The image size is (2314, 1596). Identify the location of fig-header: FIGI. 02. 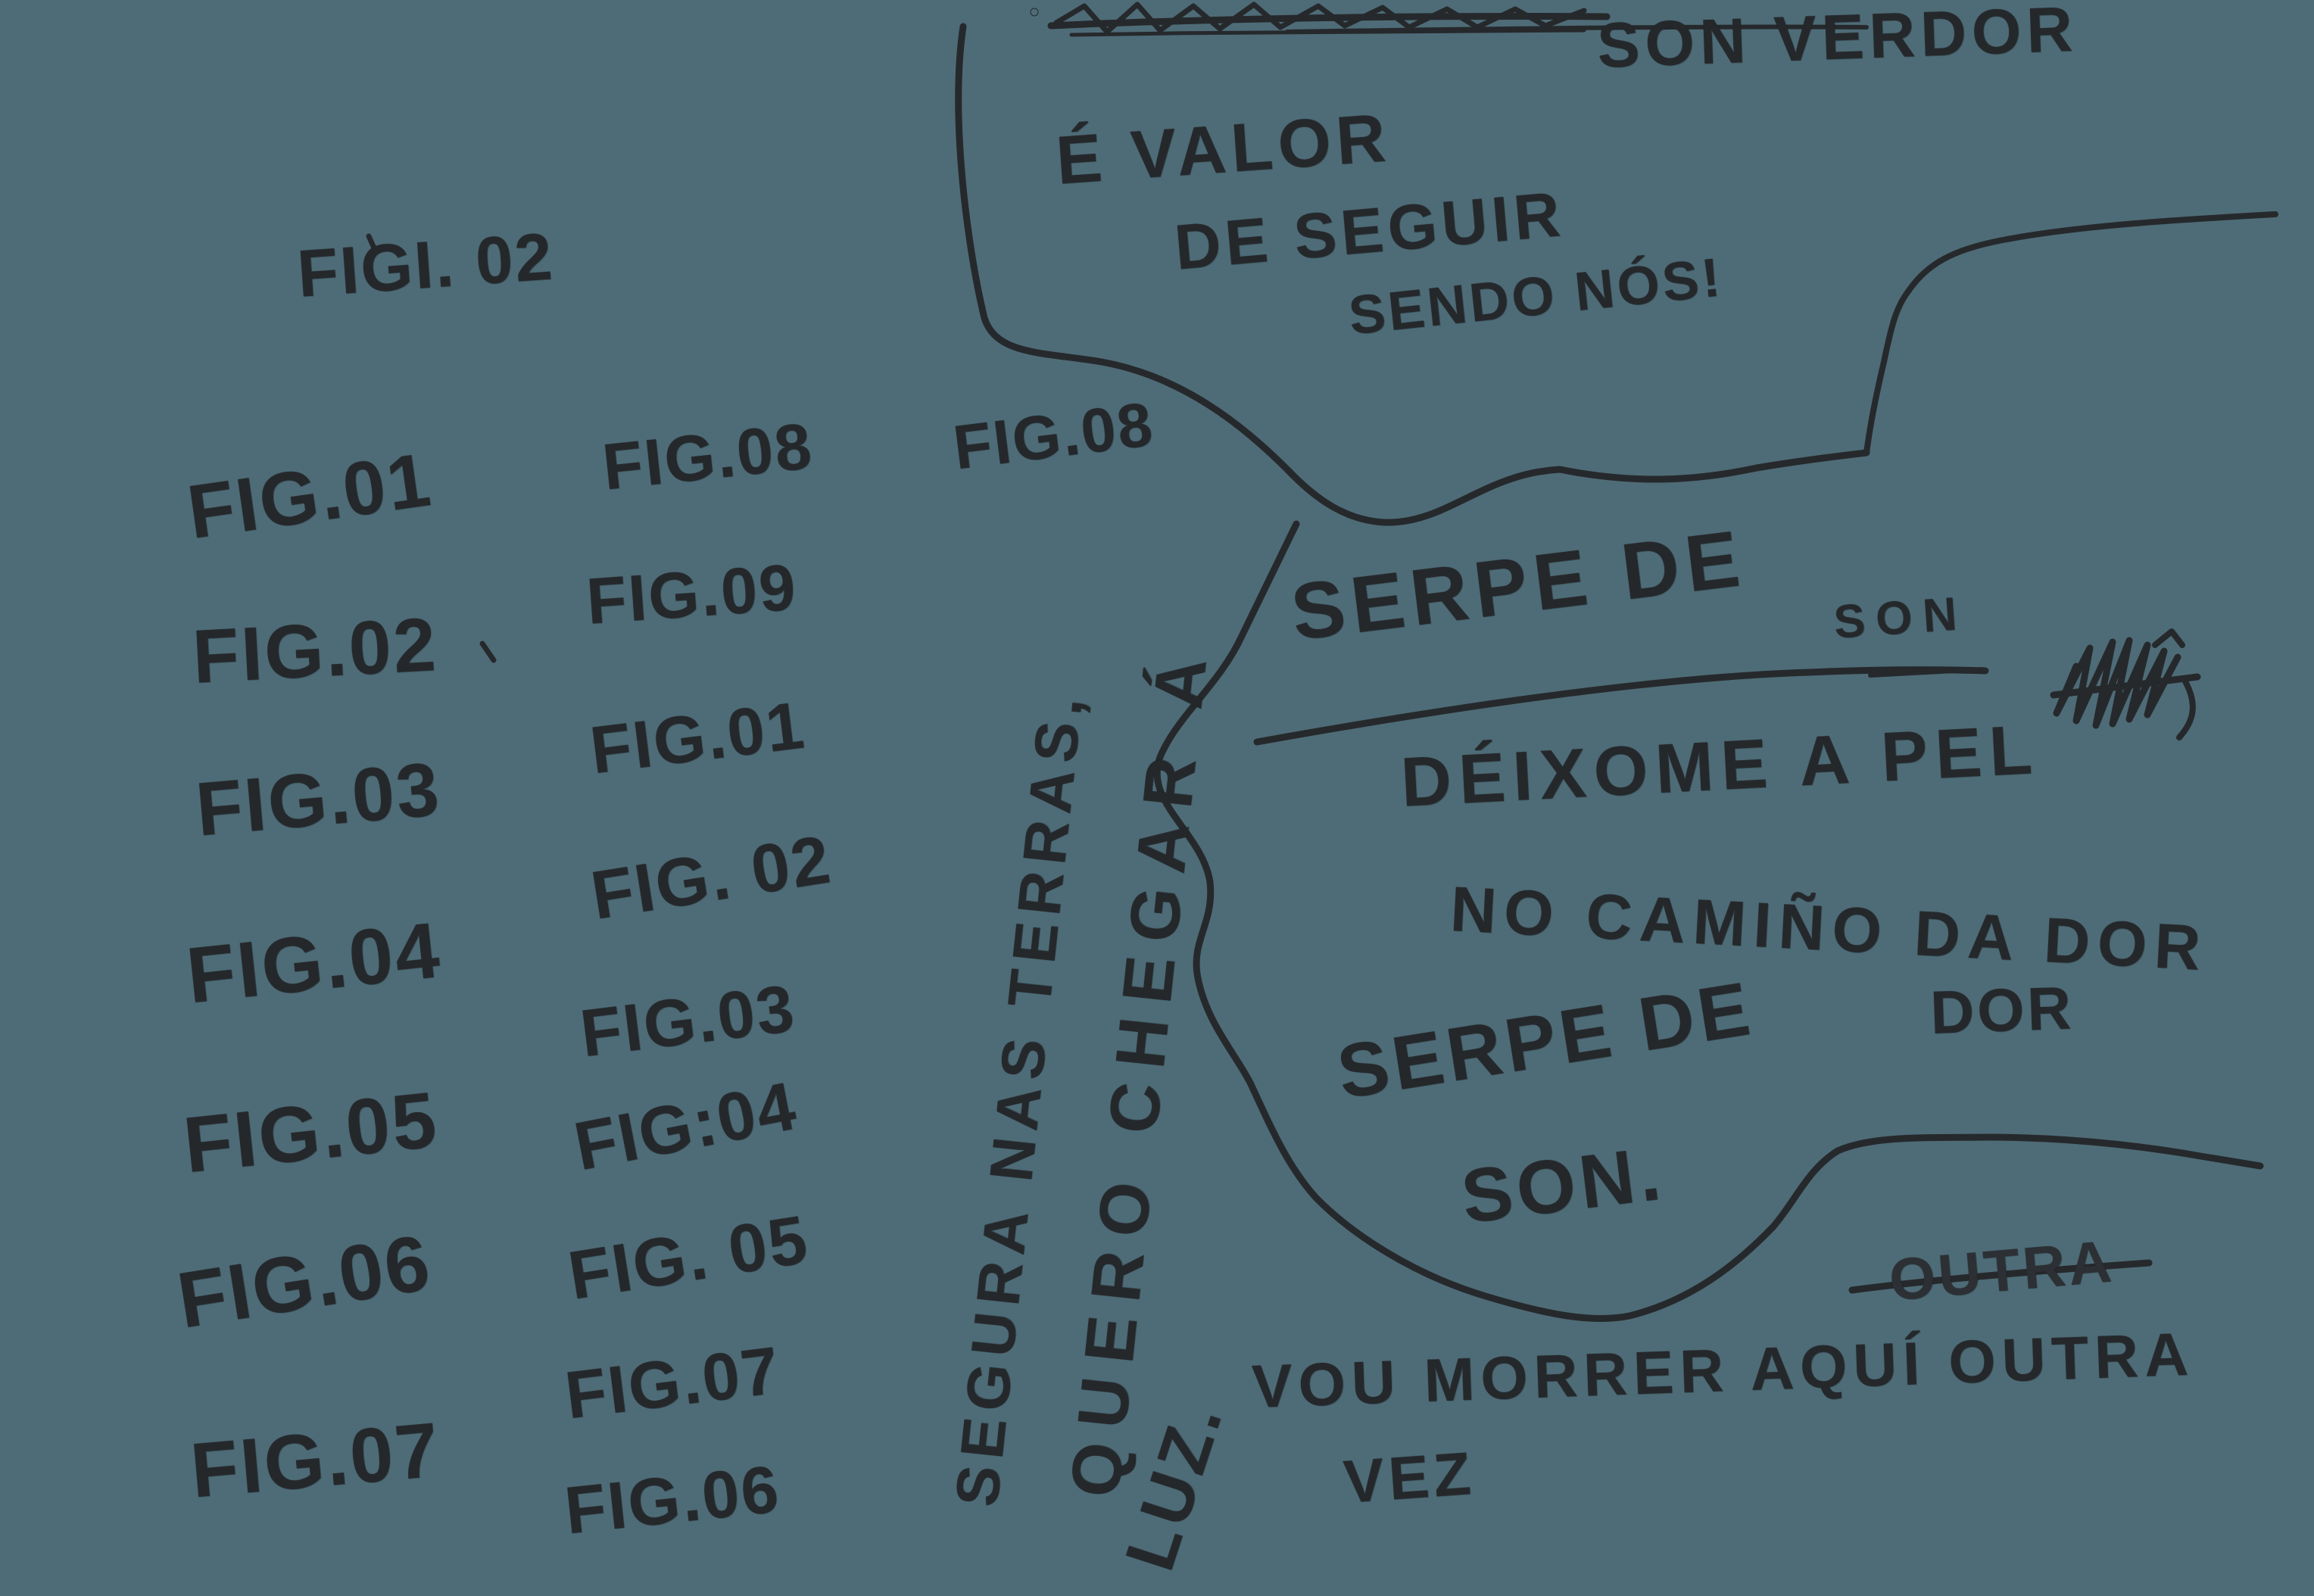
(426, 264).